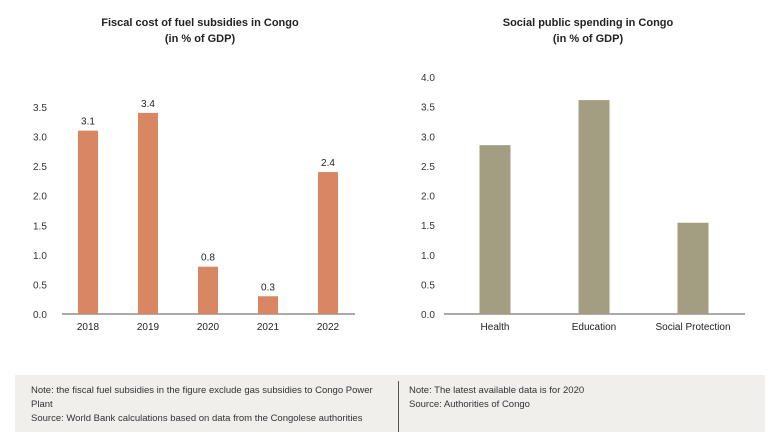  I want to click on x-tick-label: Social Protection, so click(692, 327).